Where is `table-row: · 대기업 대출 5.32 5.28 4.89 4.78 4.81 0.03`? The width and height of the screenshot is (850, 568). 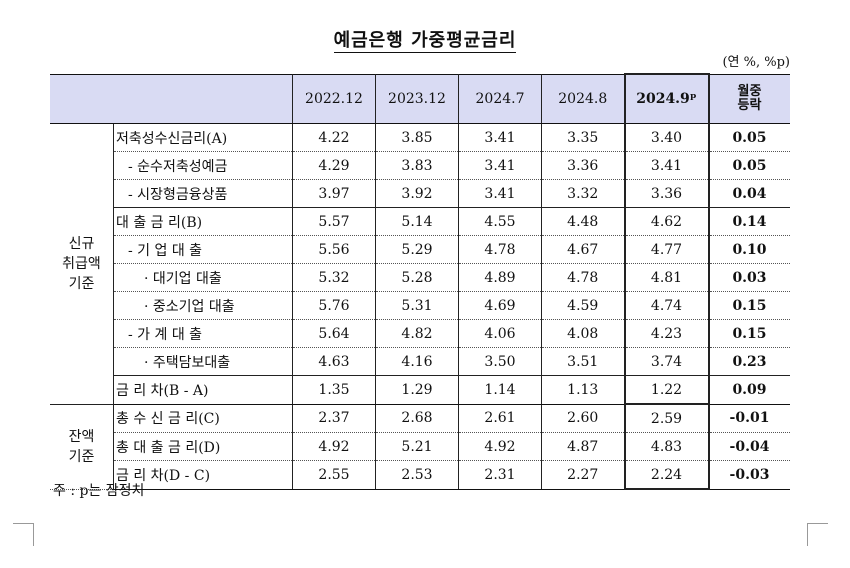 table-row: · 대기업 대출 5.32 5.28 4.89 4.78 4.81 0.03 is located at coordinates (420, 277).